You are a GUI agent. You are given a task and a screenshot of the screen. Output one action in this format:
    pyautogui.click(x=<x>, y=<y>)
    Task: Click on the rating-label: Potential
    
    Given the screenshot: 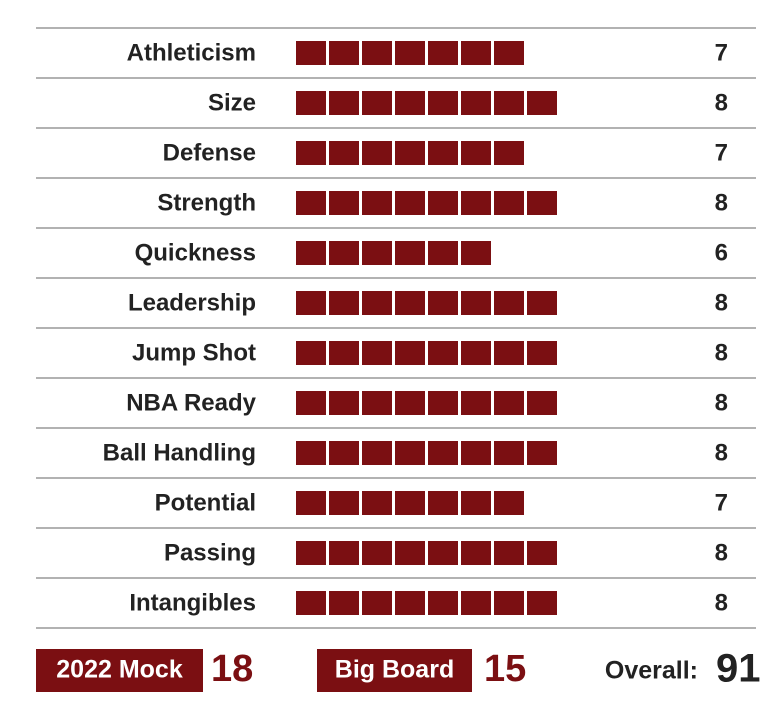 What is the action you would take?
    pyautogui.click(x=205, y=502)
    